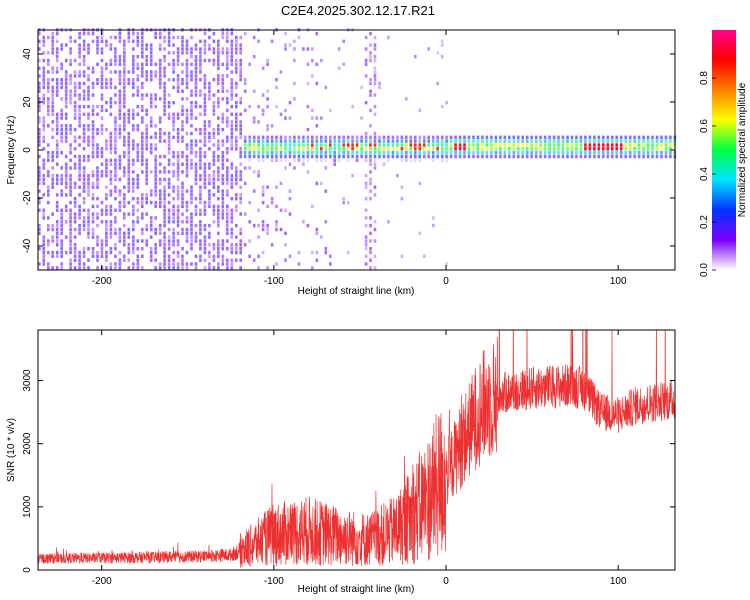 This screenshot has width=750, height=600. Describe the element at coordinates (27, 570) in the screenshot. I see `y-tick-label: 0` at that location.